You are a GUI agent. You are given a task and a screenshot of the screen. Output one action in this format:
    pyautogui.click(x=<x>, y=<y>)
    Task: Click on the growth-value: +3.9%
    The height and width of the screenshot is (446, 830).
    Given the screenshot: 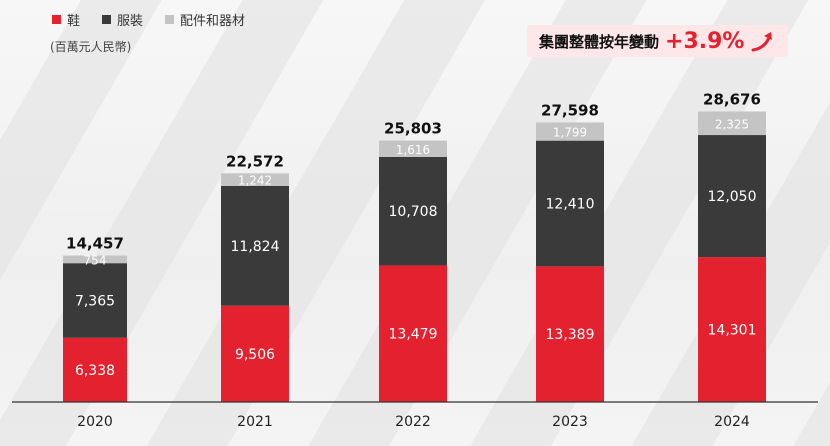 What is the action you would take?
    pyautogui.click(x=705, y=41)
    